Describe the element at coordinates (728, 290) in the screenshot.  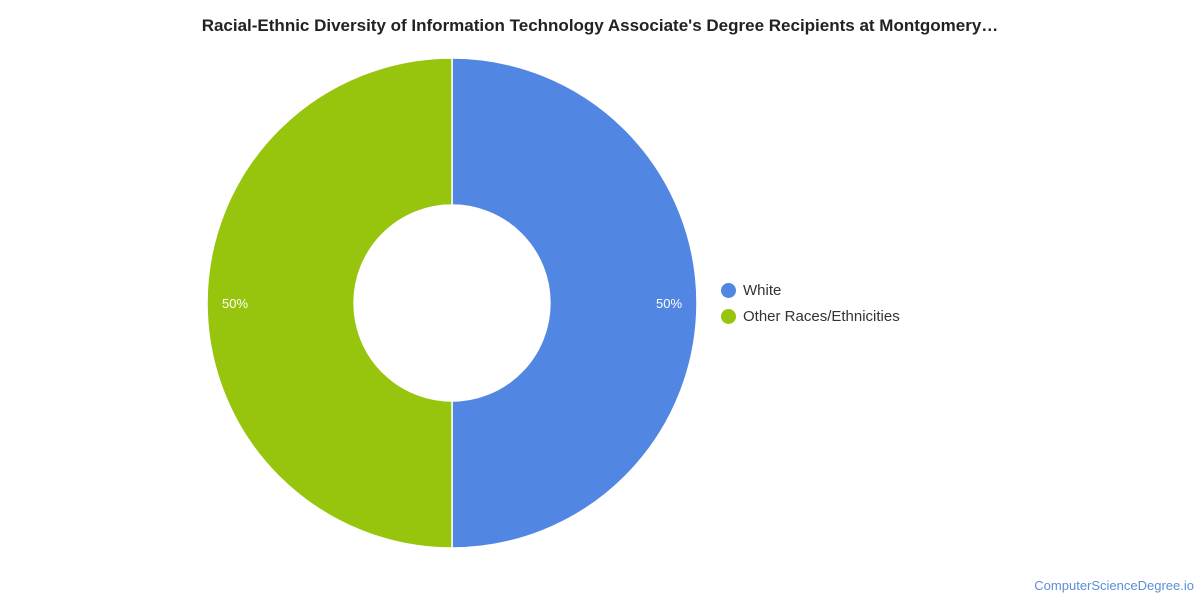
I see `legend-swatch-white` at that location.